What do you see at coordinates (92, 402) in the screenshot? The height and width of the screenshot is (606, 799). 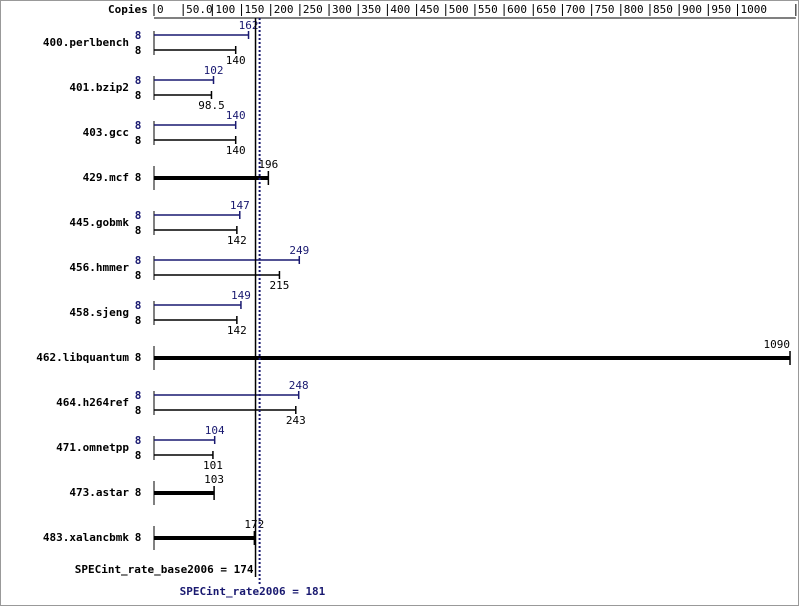 I see `category-label: 464.h264ref` at bounding box center [92, 402].